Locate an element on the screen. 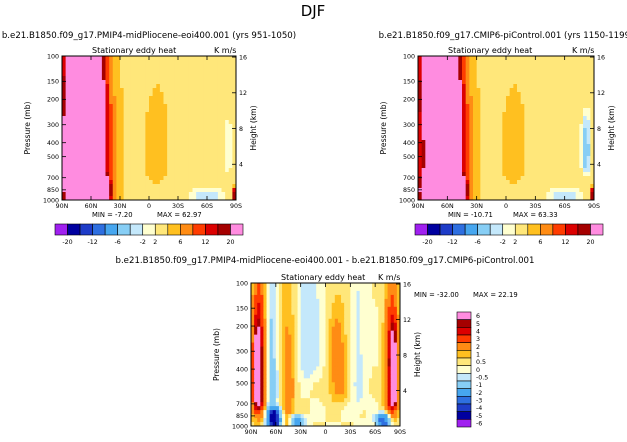  x-tick-label: 30N is located at coordinates (120, 206).